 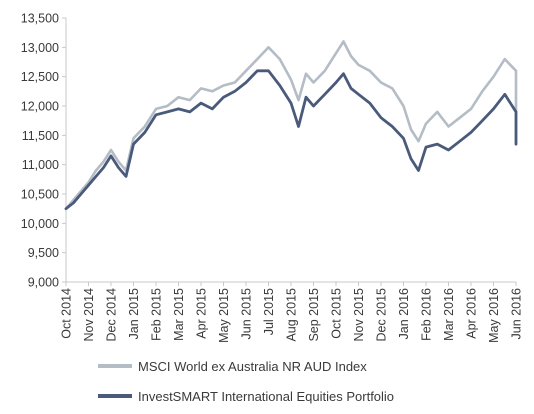 I want to click on y-tick-label: 12,000, so click(x=40, y=107).